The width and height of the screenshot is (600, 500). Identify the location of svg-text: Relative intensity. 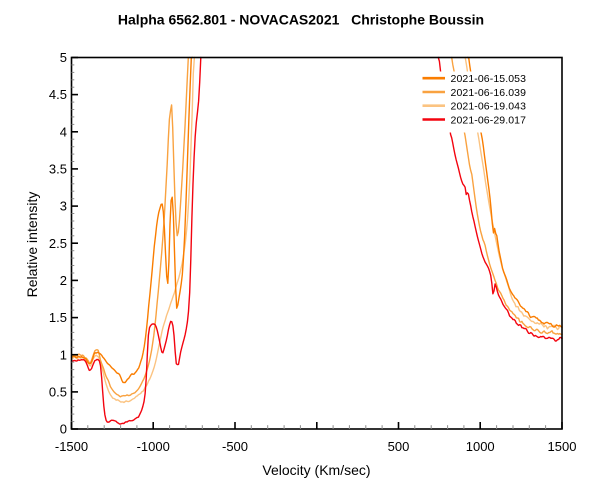
(32, 245).